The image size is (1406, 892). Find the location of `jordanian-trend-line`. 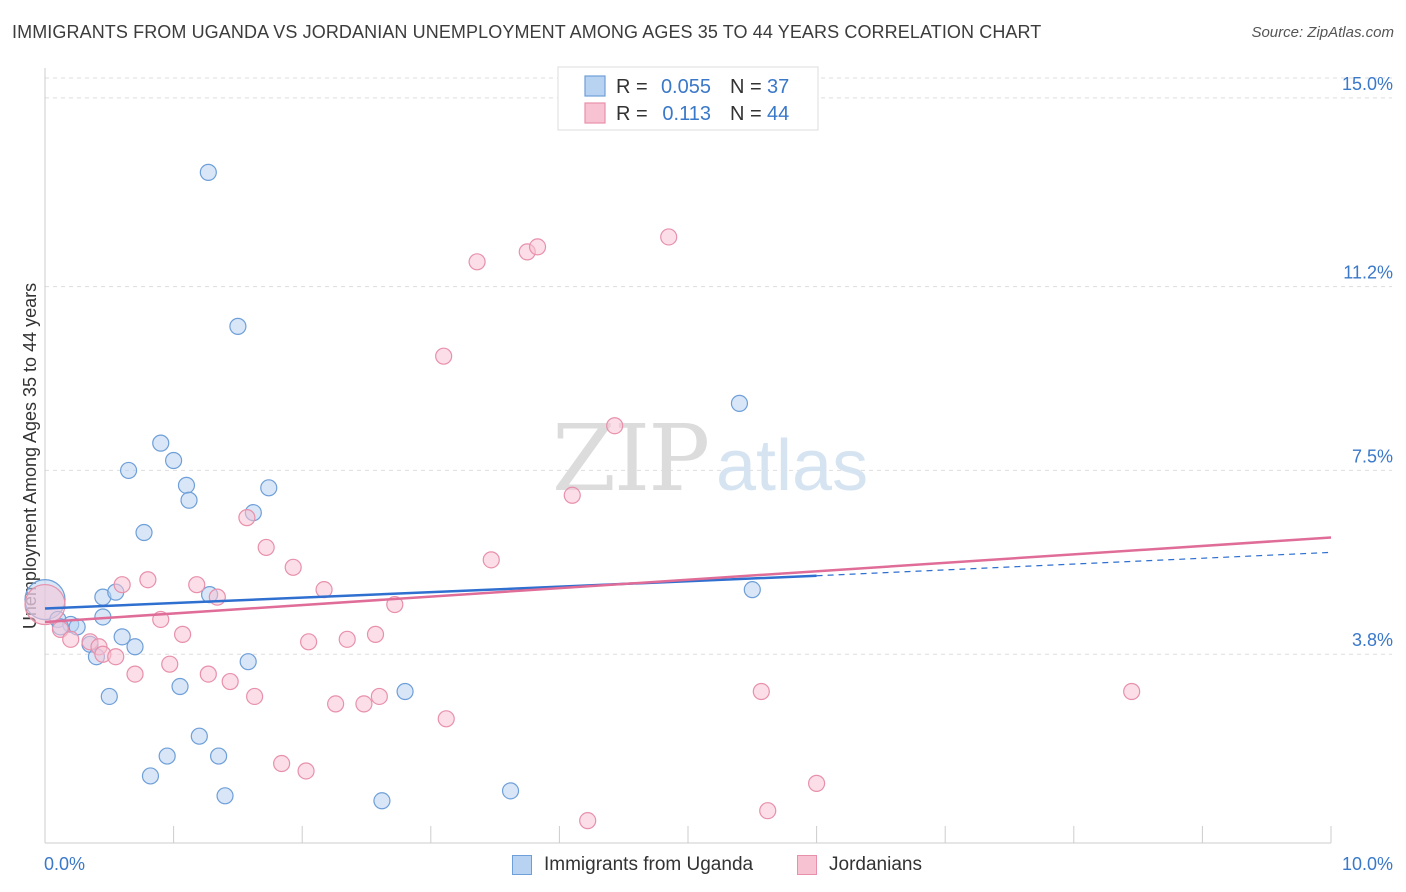

jordanian-trend-line is located at coordinates (688, 580).